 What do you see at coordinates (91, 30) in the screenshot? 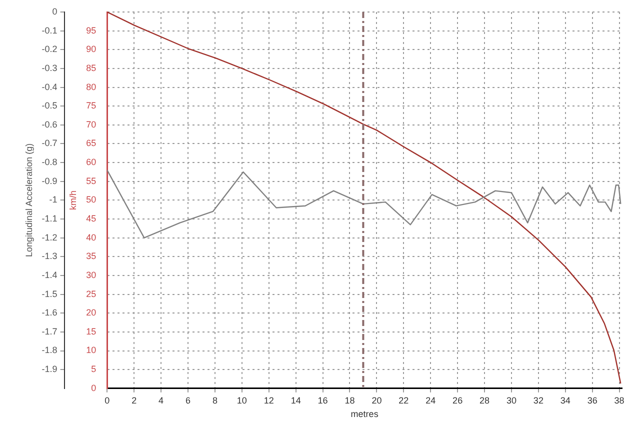
I see `y2-tick-label: 95` at bounding box center [91, 30].